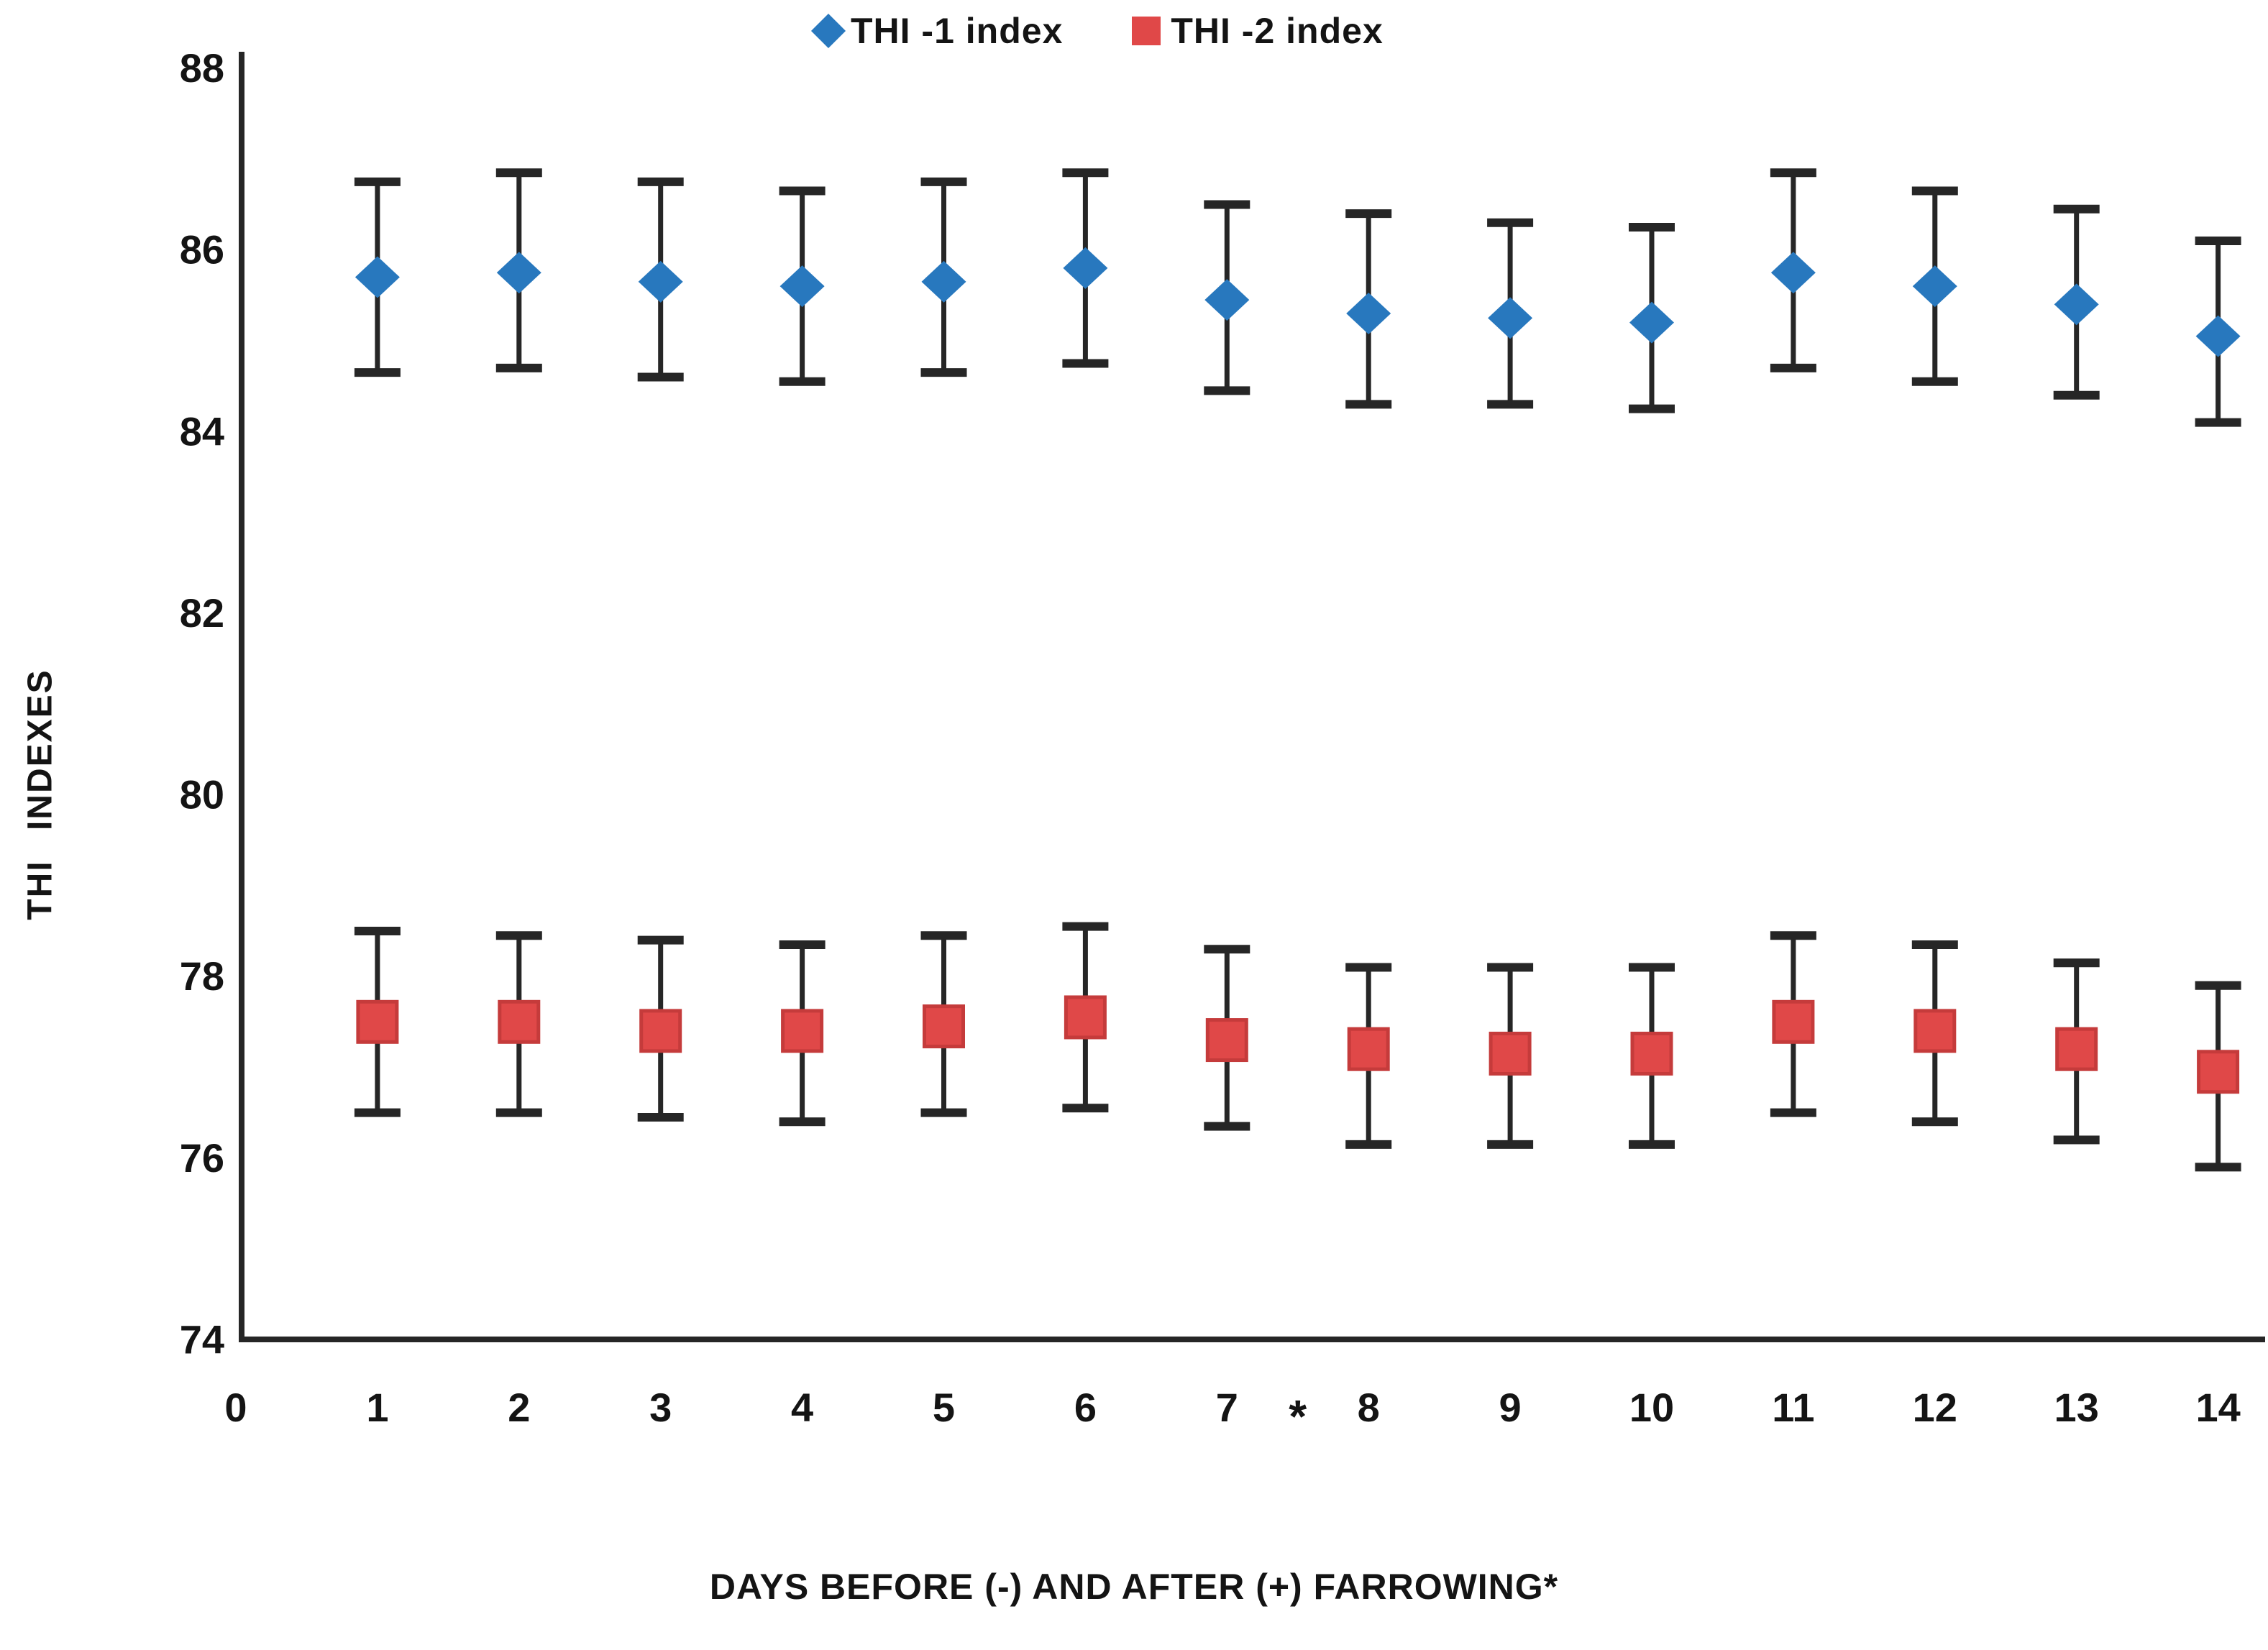 This screenshot has height=1650, width=2268. I want to click on x-tick-label: 2, so click(519, 1407).